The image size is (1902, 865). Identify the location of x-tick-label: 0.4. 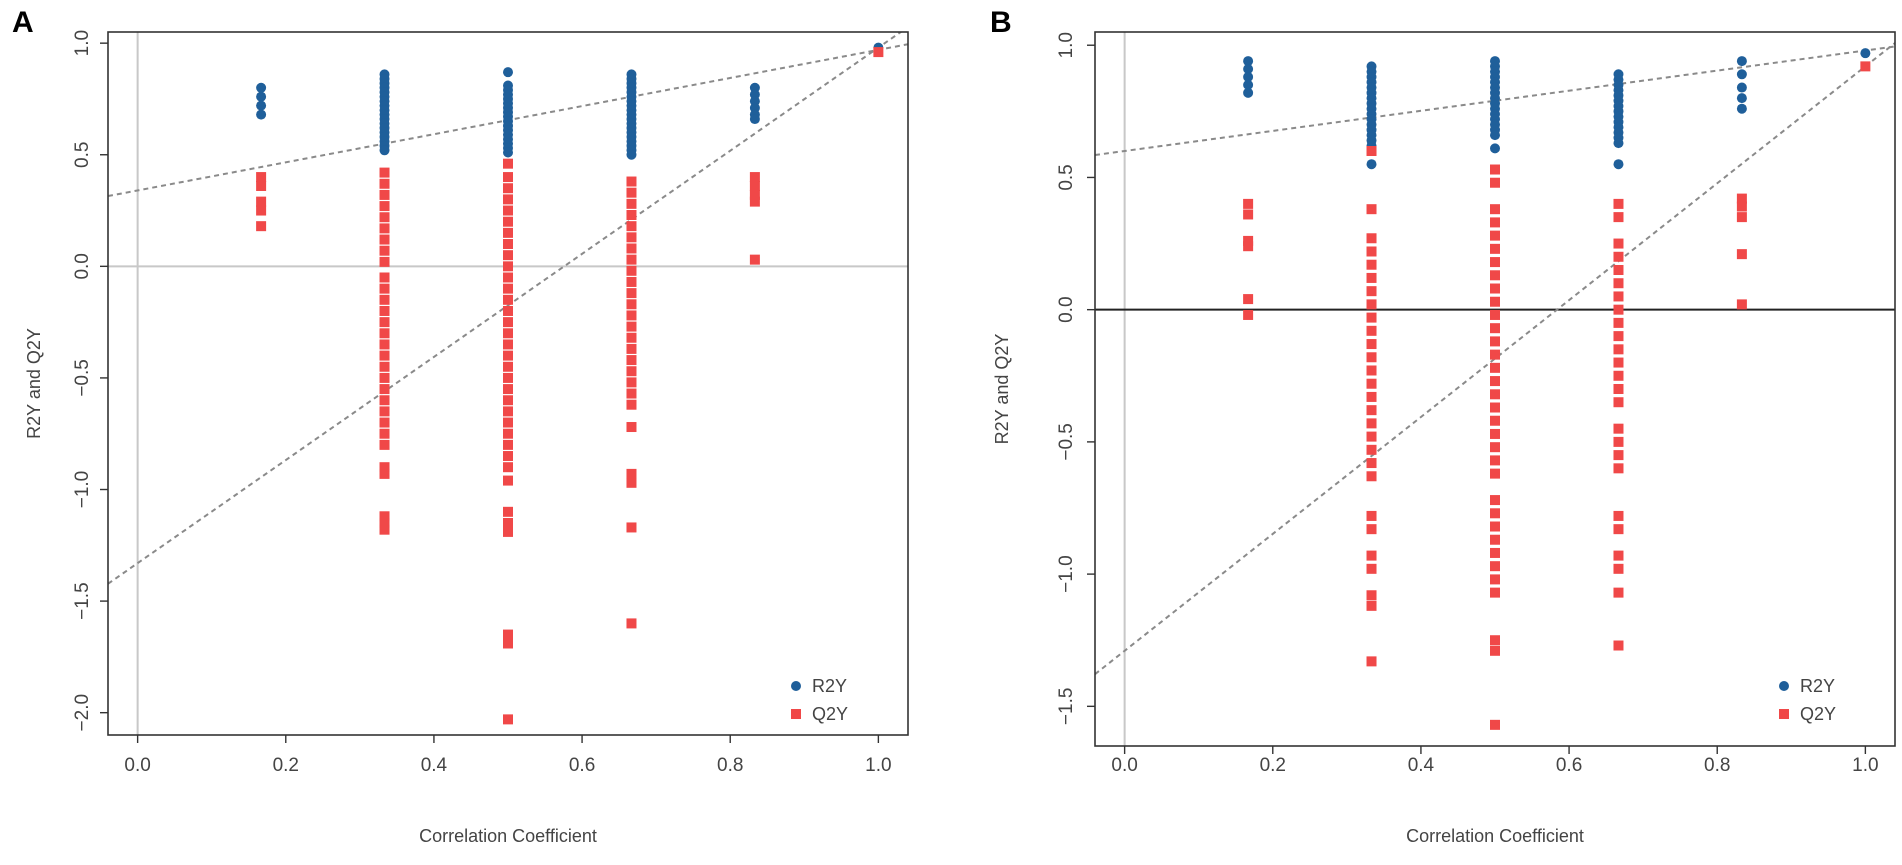
(434, 765).